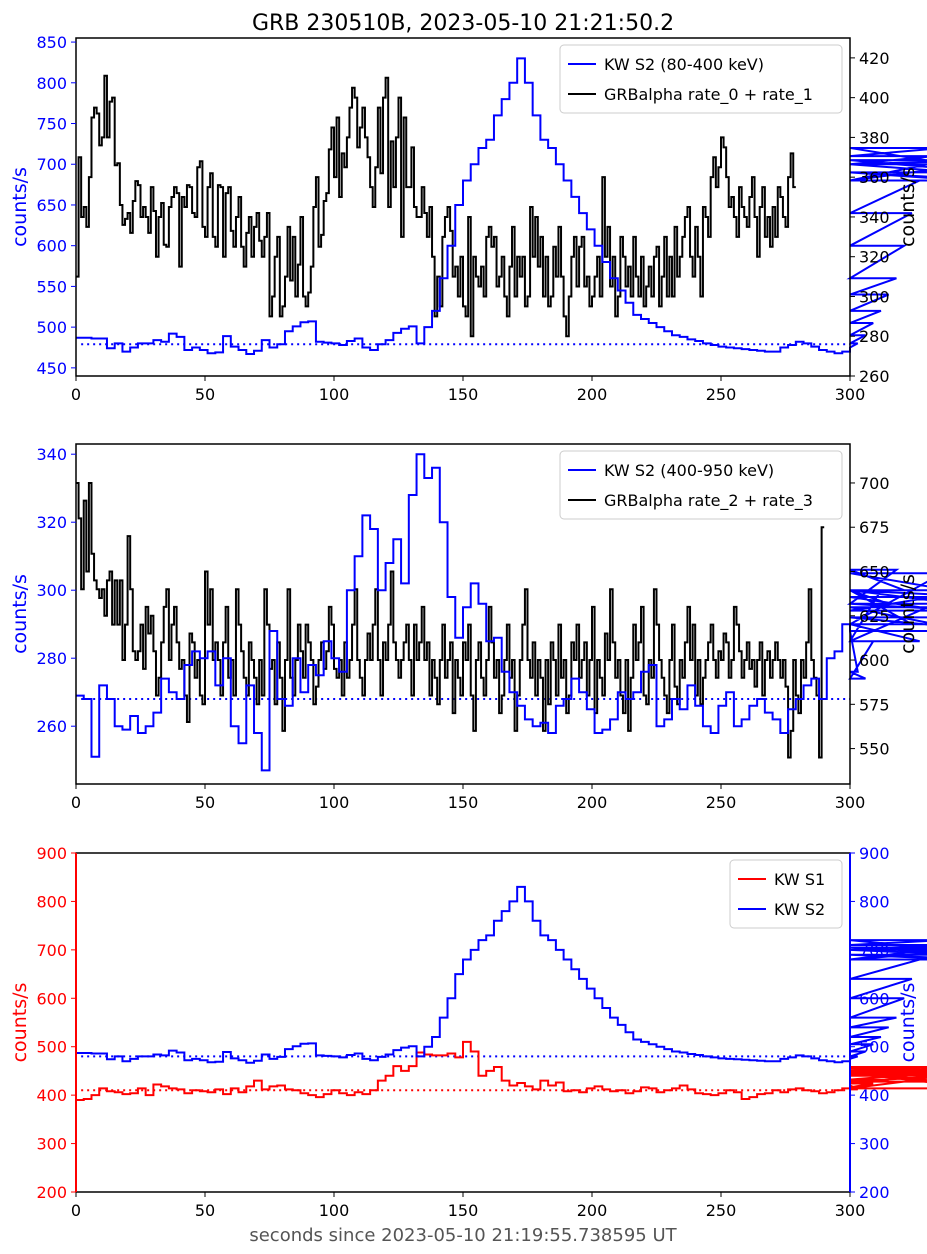  What do you see at coordinates (51, 1192) in the screenshot?
I see `left-tick-label: 200` at bounding box center [51, 1192].